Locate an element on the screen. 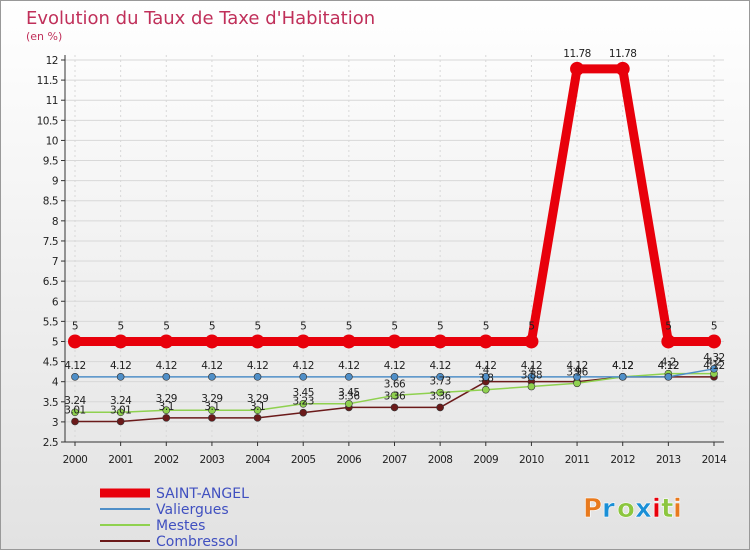 The image size is (750, 550). legend-label-saint-angel: SAINT-ANGEL is located at coordinates (202, 494).